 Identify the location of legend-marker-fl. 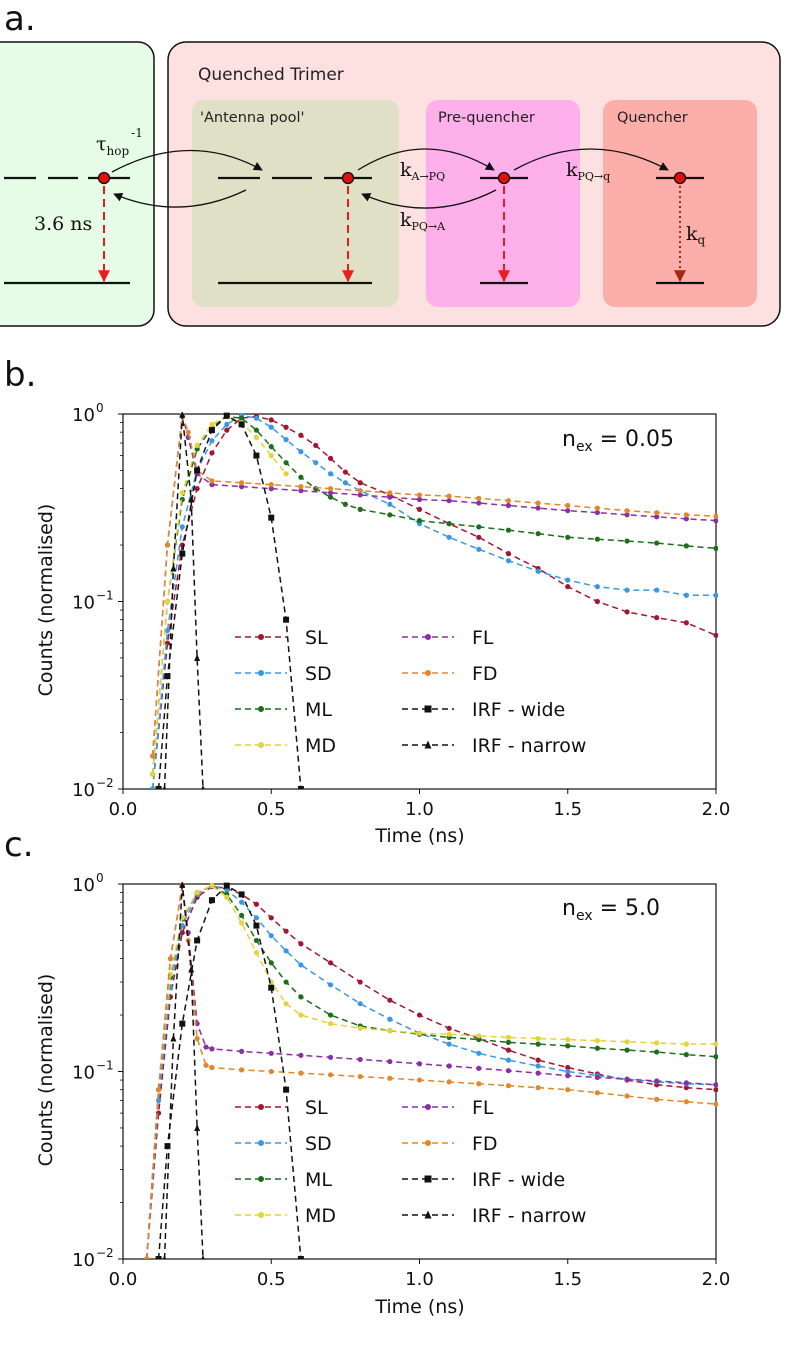
(428, 637).